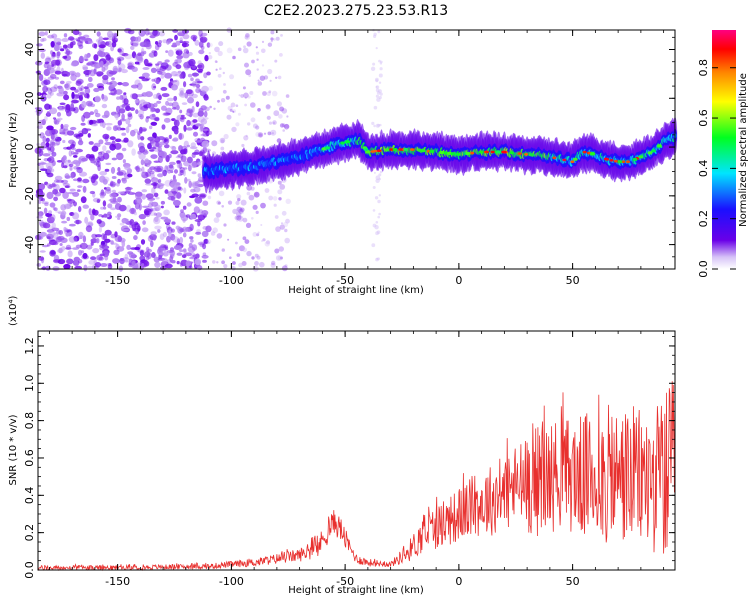 The image size is (750, 600). I want to click on y-tick-label: 0.0, so click(29, 570).